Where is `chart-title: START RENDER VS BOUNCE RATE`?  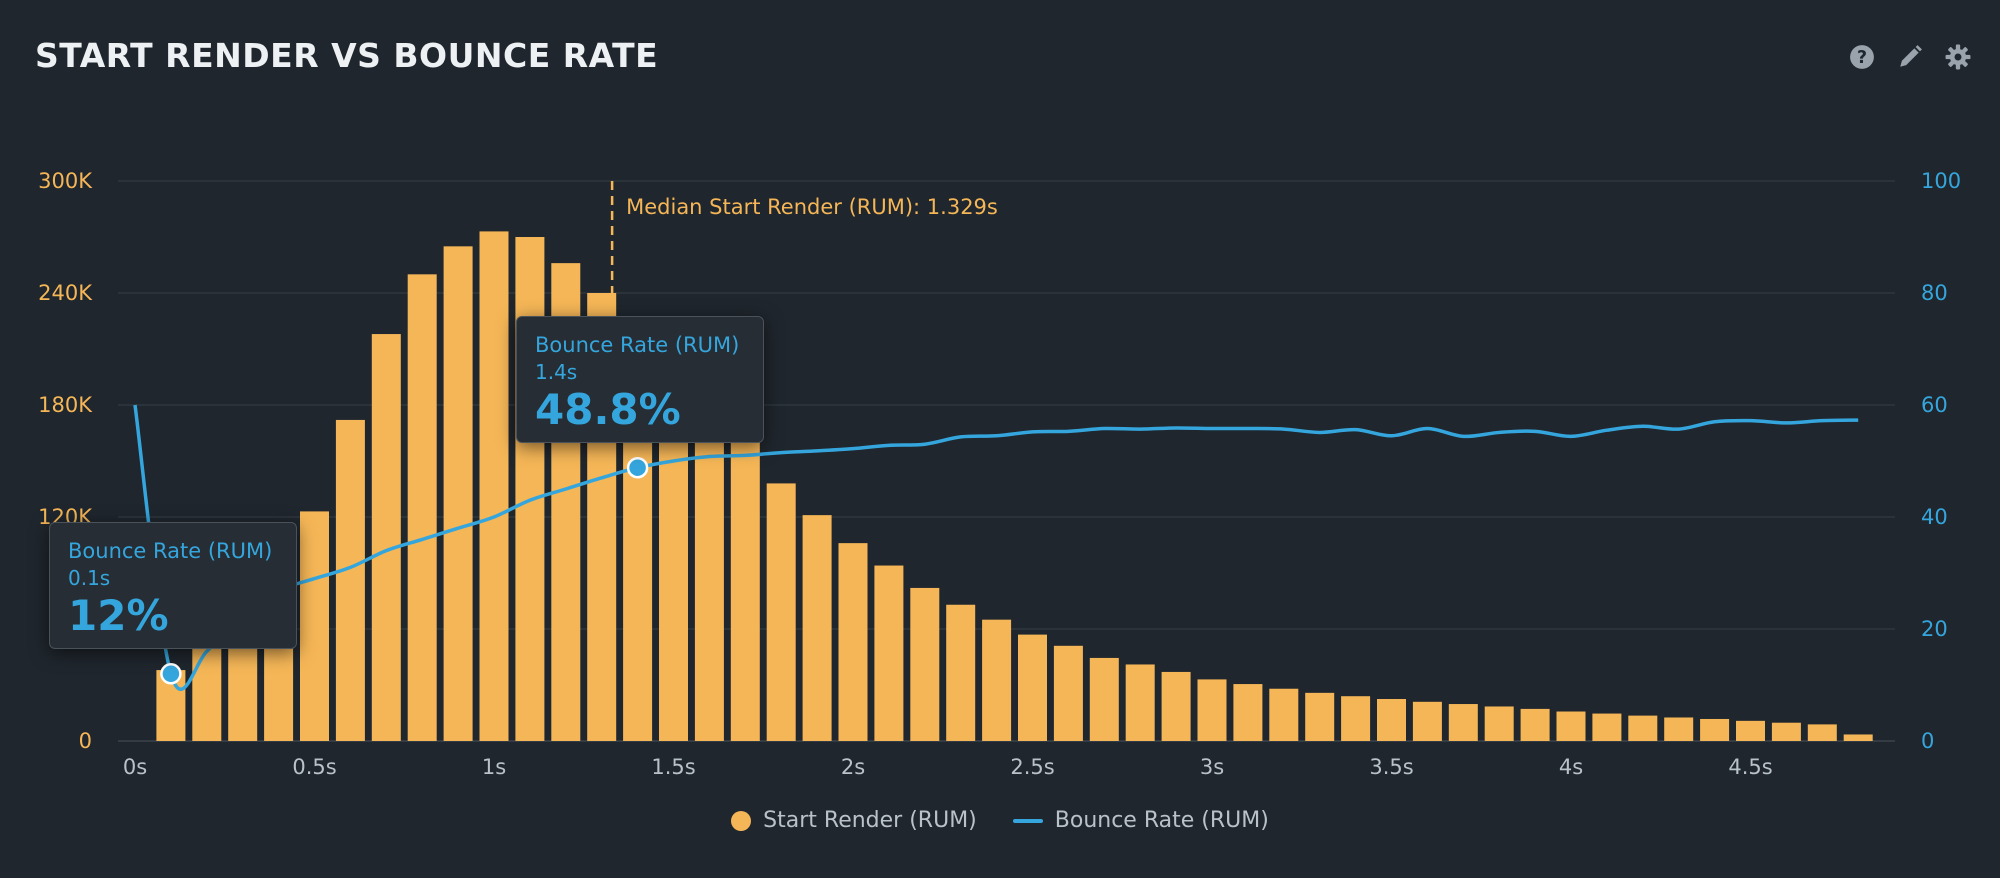
chart-title: START RENDER VS BOUNCE RATE is located at coordinates (347, 55).